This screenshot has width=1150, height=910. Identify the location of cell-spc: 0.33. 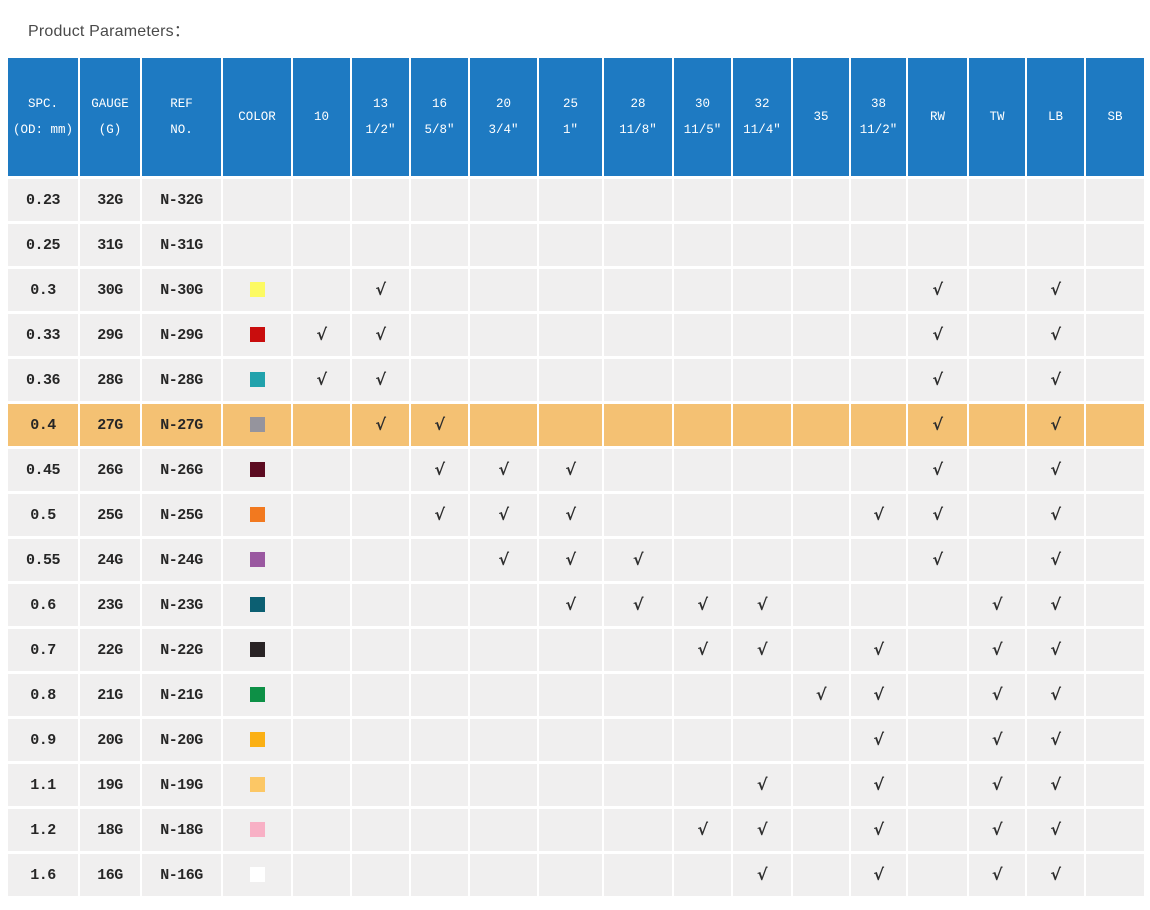
(44, 336).